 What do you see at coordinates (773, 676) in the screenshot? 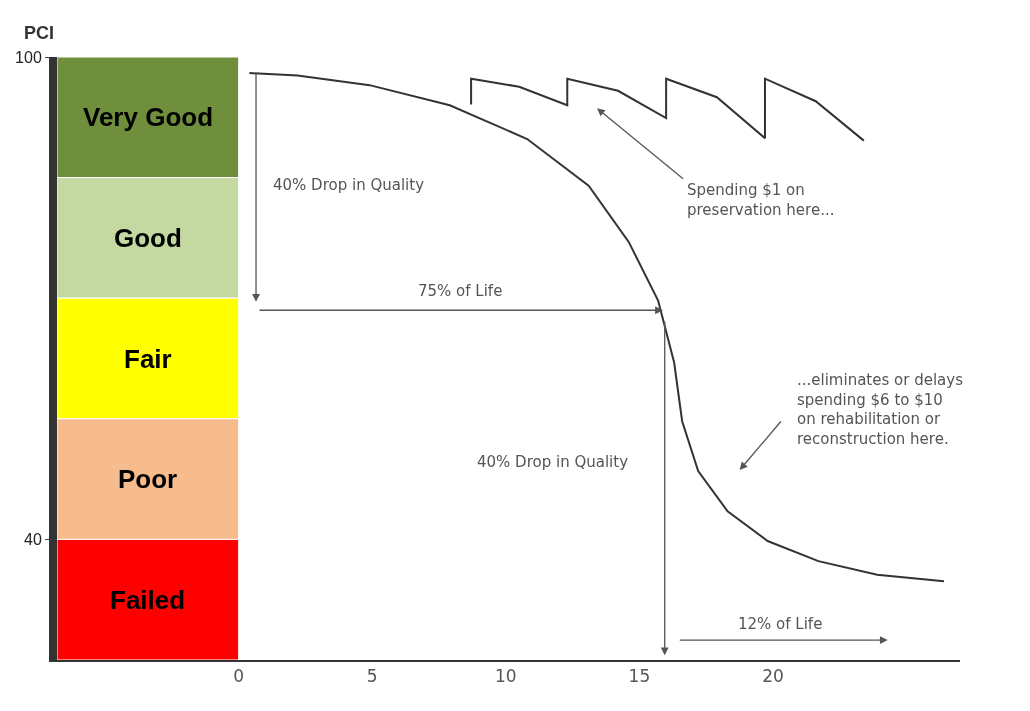
I see `x-tick-label: 20` at bounding box center [773, 676].